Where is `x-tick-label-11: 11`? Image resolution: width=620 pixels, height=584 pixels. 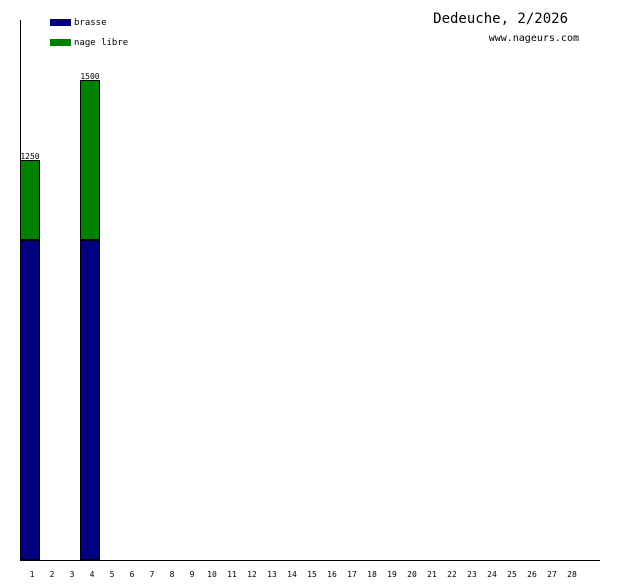
x-tick-label-11: 11 is located at coordinates (232, 574).